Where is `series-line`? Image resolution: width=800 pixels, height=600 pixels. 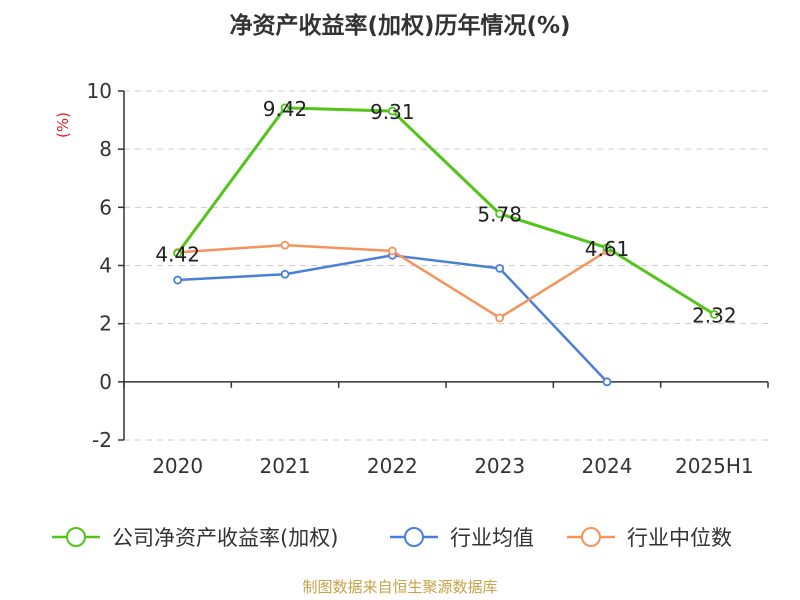 series-line is located at coordinates (392, 318).